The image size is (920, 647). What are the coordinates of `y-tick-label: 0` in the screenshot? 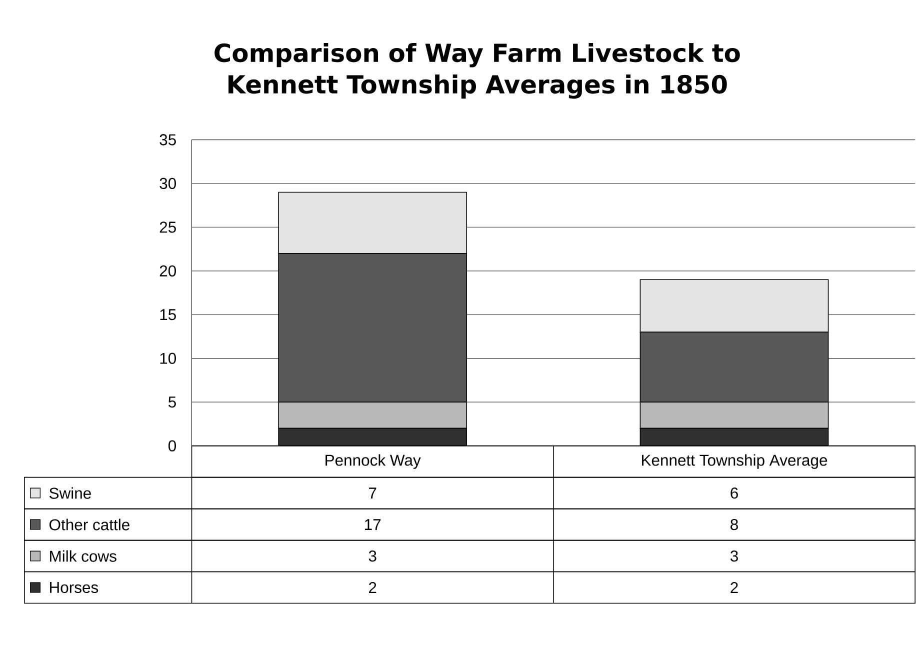 It's located at (172, 446).